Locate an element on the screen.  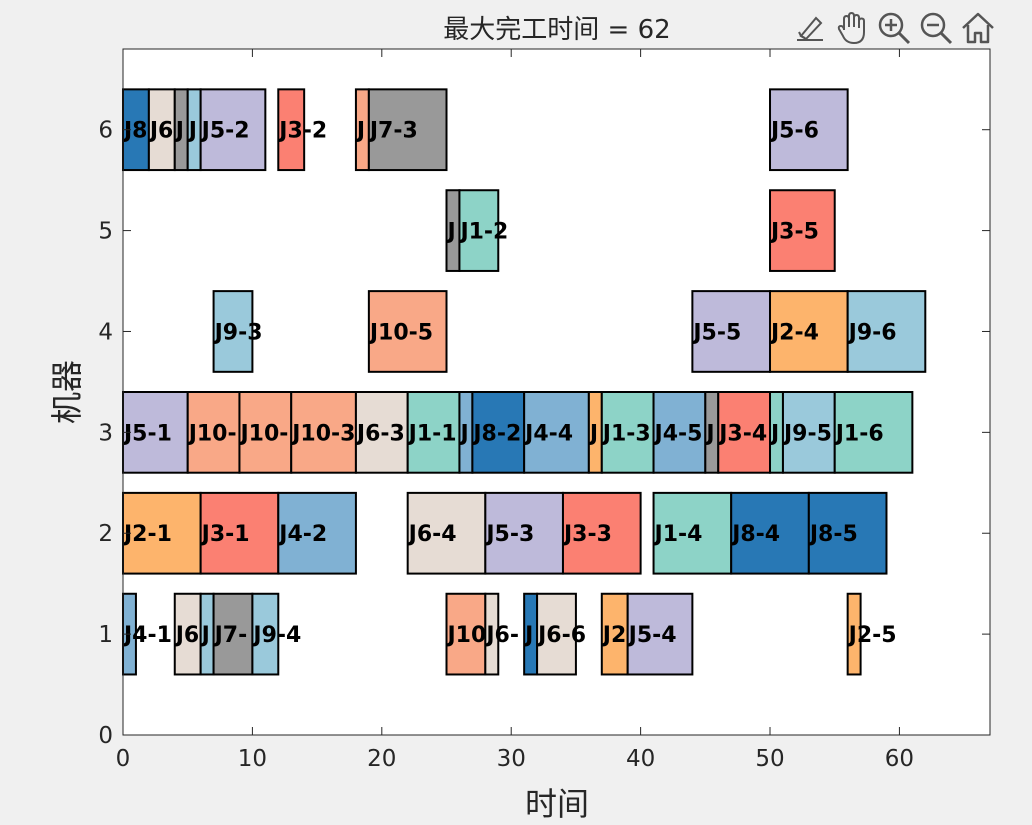
bar-label: J3-3 is located at coordinates (587, 534).